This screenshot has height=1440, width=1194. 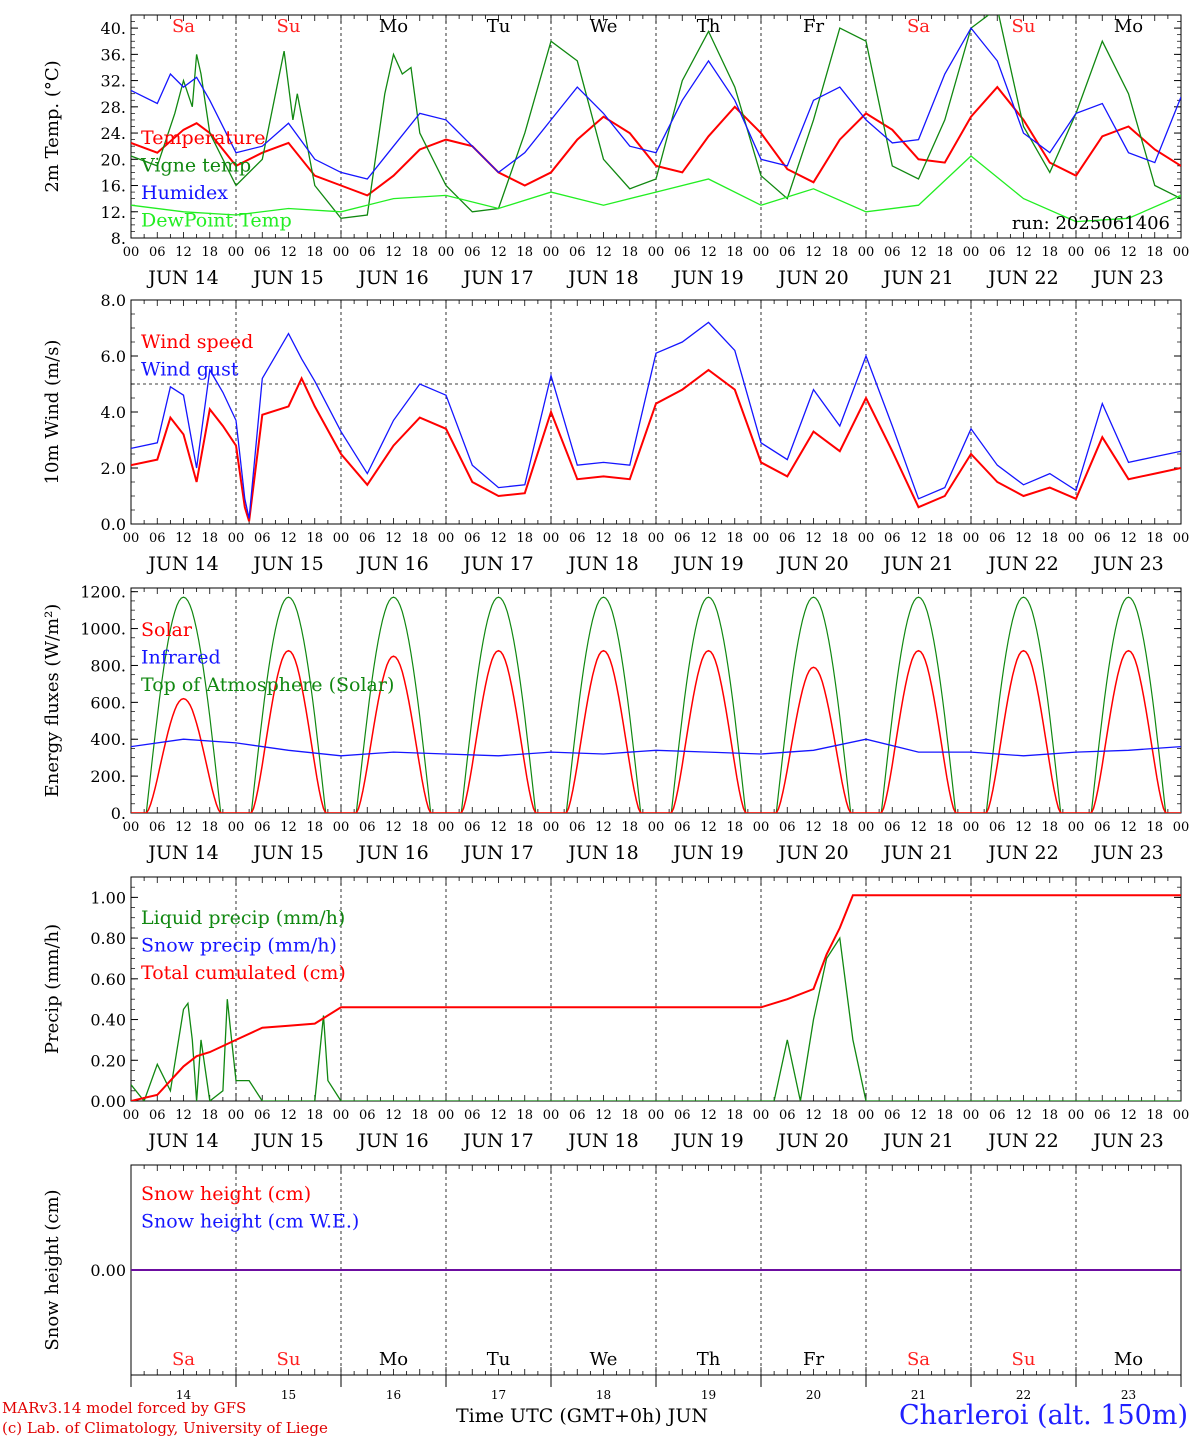 I want to click on day-label: JUN 23, so click(x=1127, y=278).